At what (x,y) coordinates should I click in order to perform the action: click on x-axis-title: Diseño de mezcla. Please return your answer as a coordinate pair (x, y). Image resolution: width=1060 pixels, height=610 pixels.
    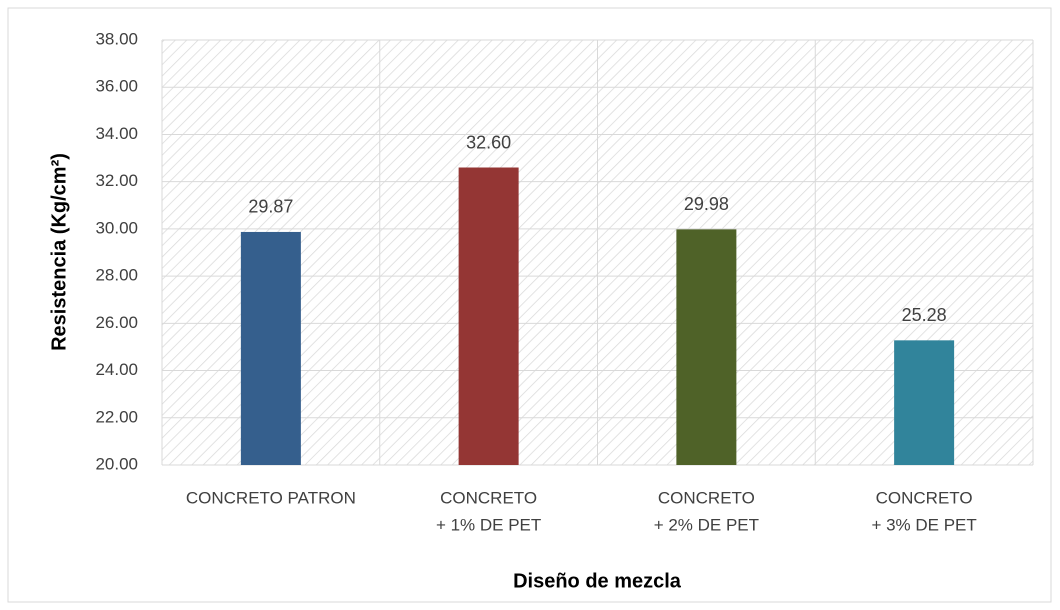
    Looking at the image, I should click on (597, 581).